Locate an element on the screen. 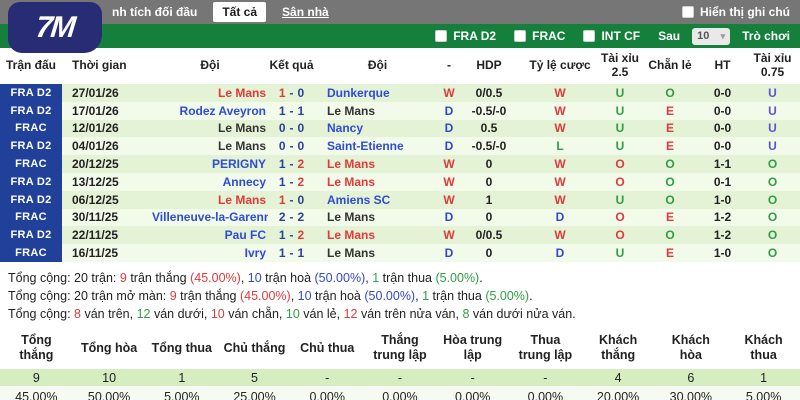 The image size is (800, 400). away-team-link: Amiens SC is located at coordinates (359, 199).